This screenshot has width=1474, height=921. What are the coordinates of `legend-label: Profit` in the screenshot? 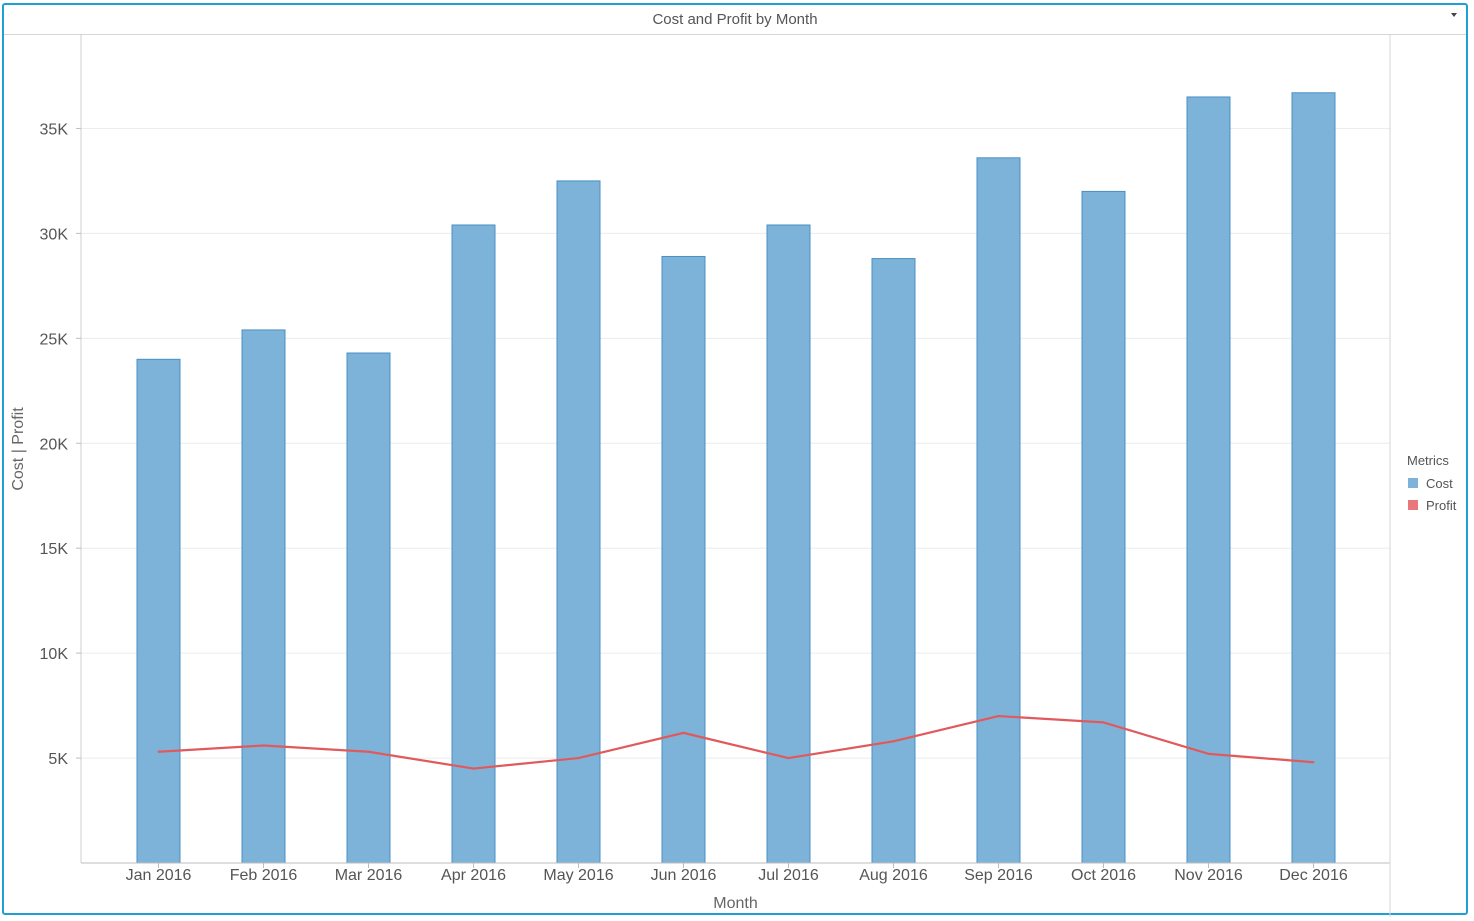 It's located at (1441, 505).